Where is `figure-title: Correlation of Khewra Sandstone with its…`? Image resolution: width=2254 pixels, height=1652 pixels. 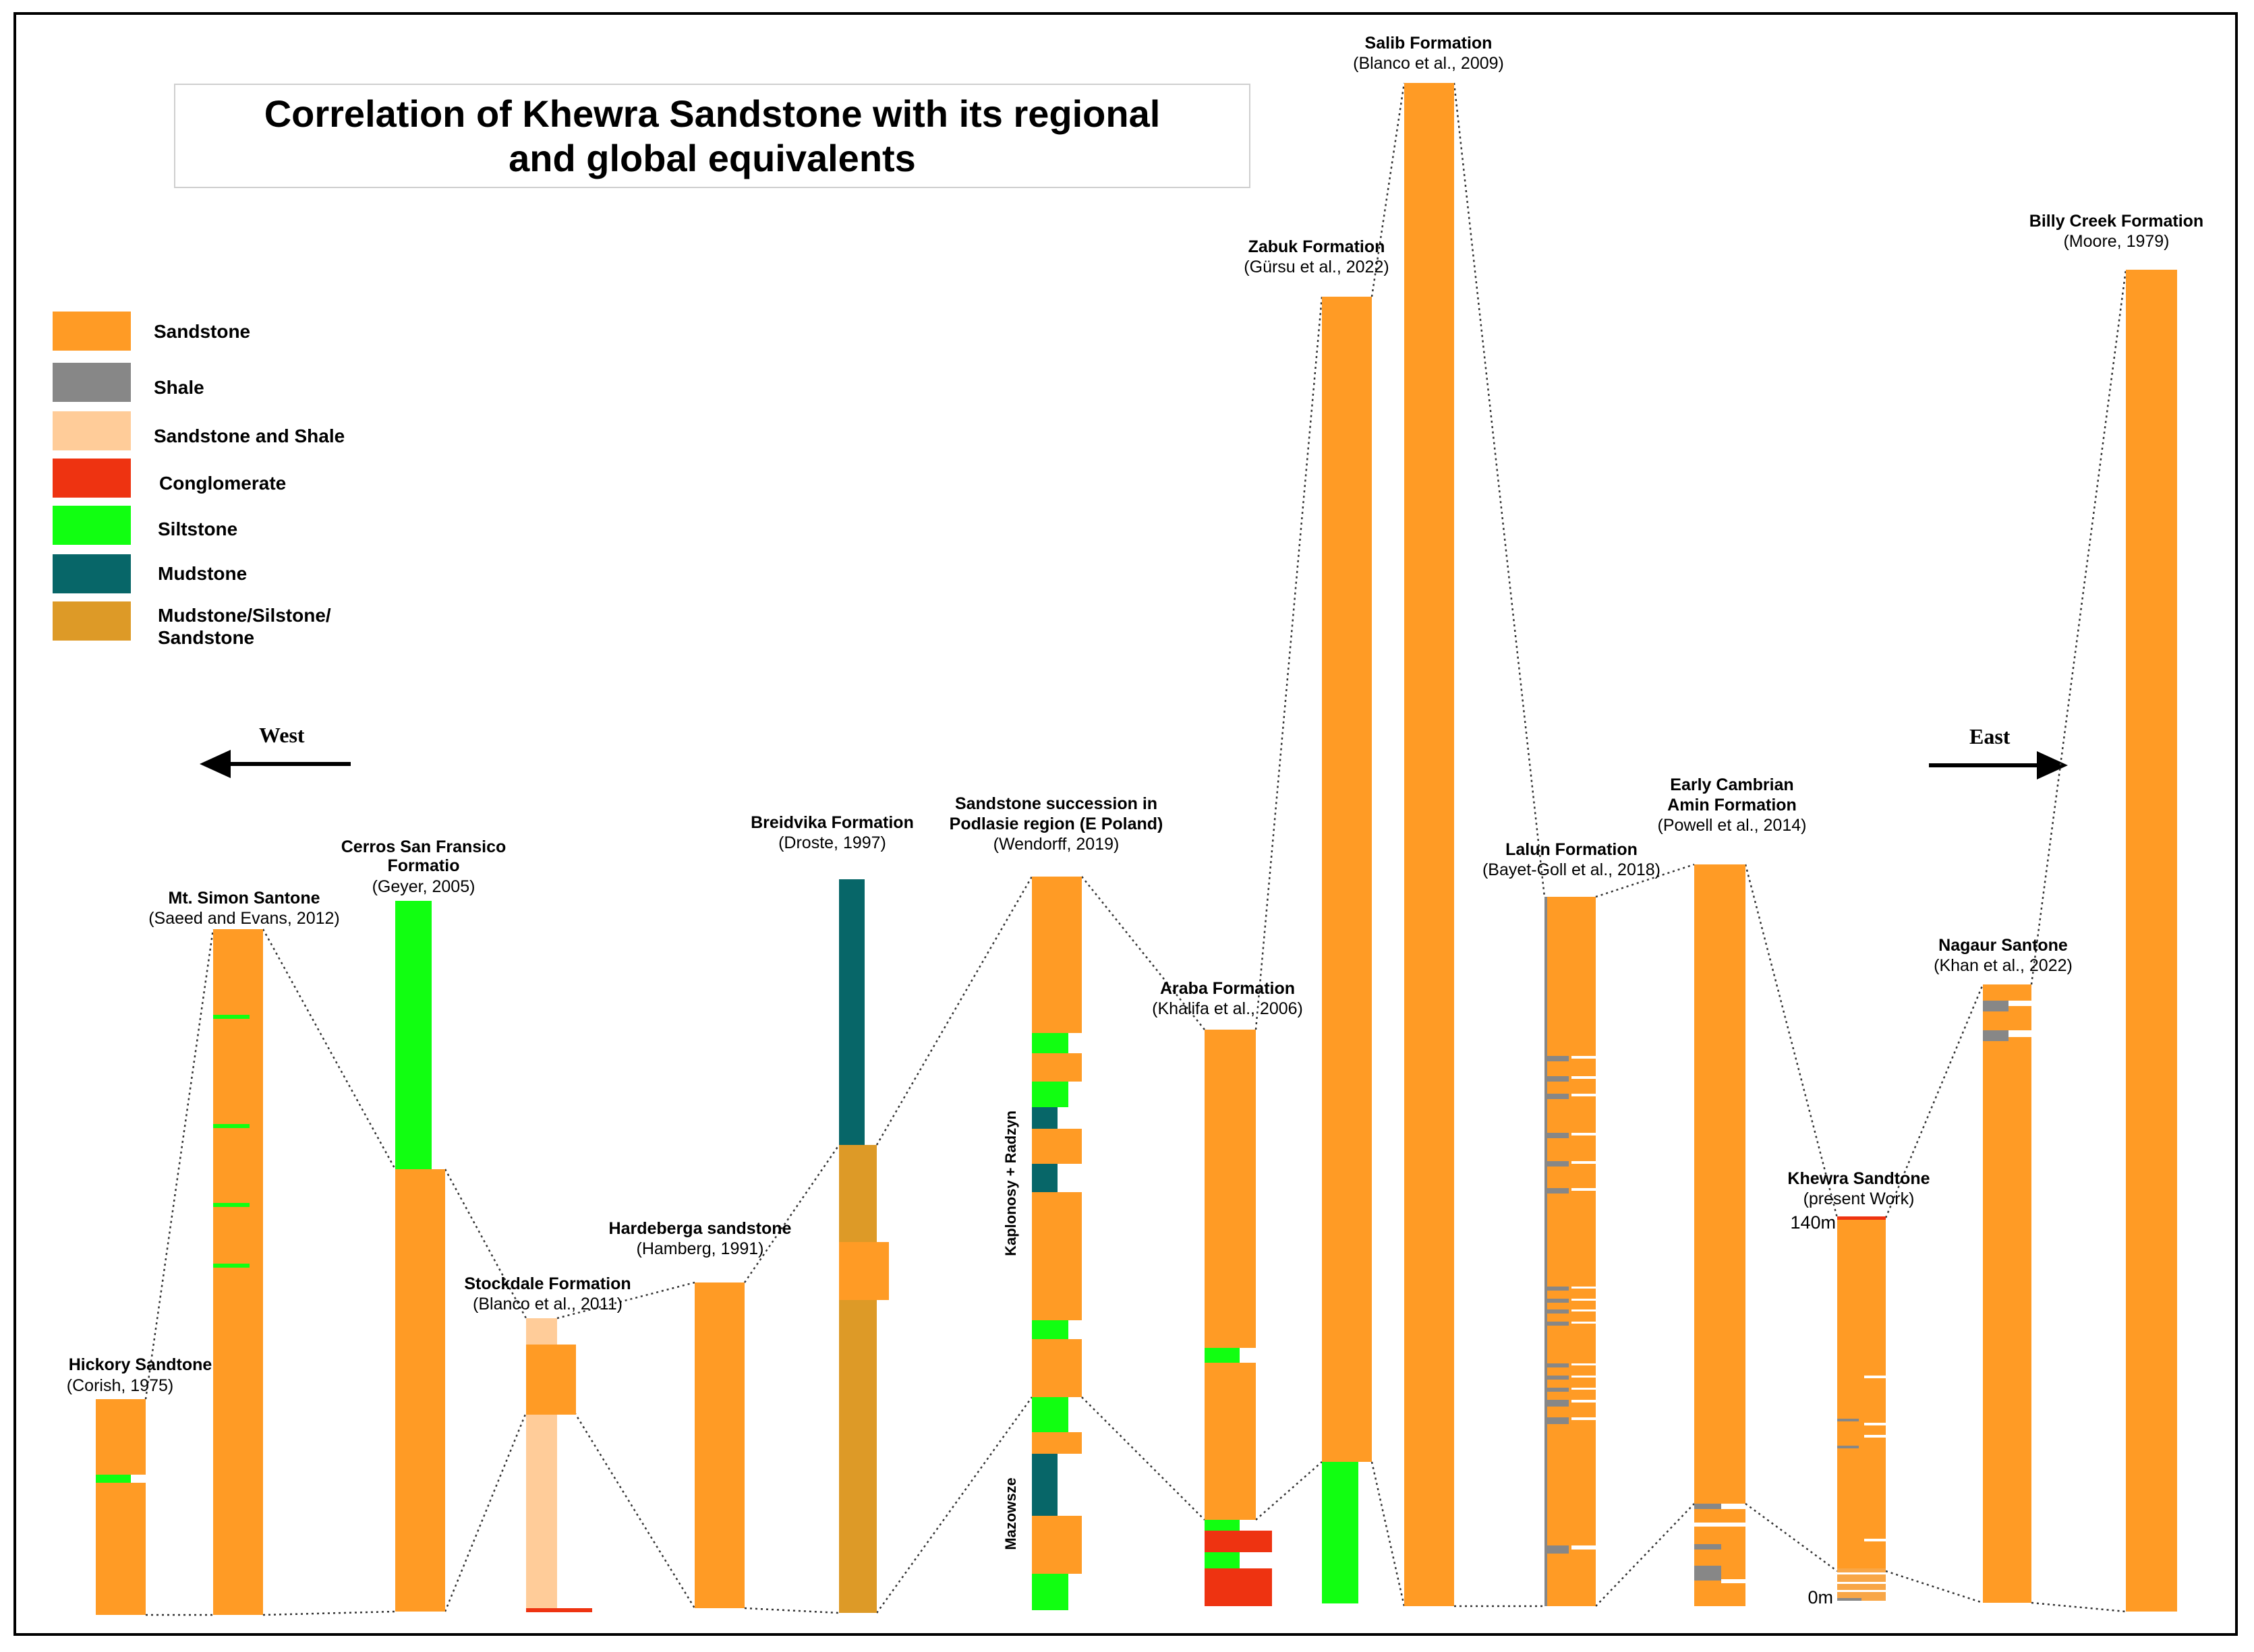 figure-title: Correlation of Khewra Sandstone with its… is located at coordinates (712, 135).